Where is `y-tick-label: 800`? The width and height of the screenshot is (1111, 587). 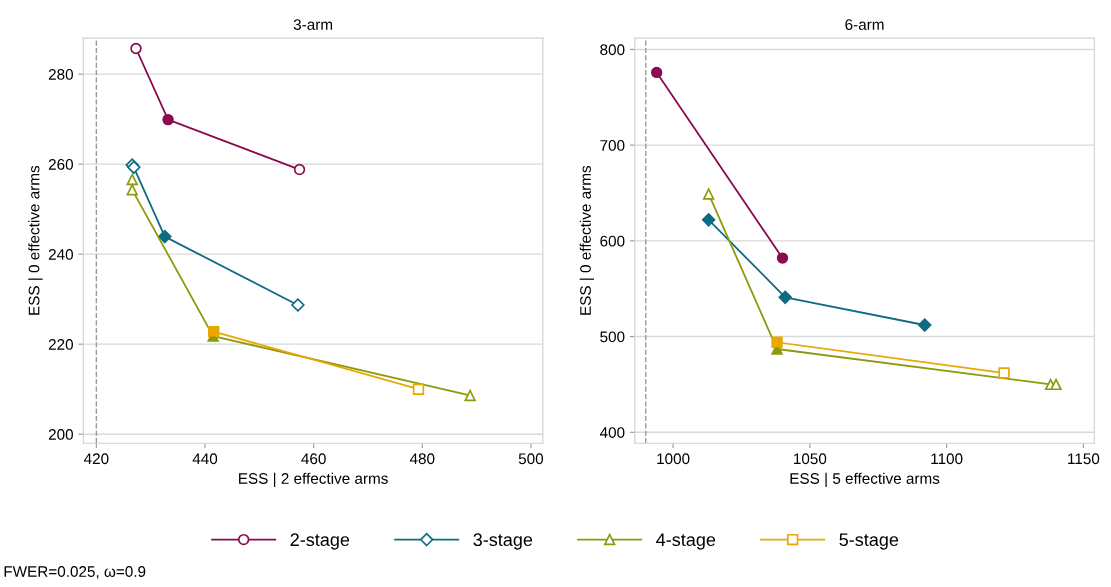 y-tick-label: 800 is located at coordinates (612, 50).